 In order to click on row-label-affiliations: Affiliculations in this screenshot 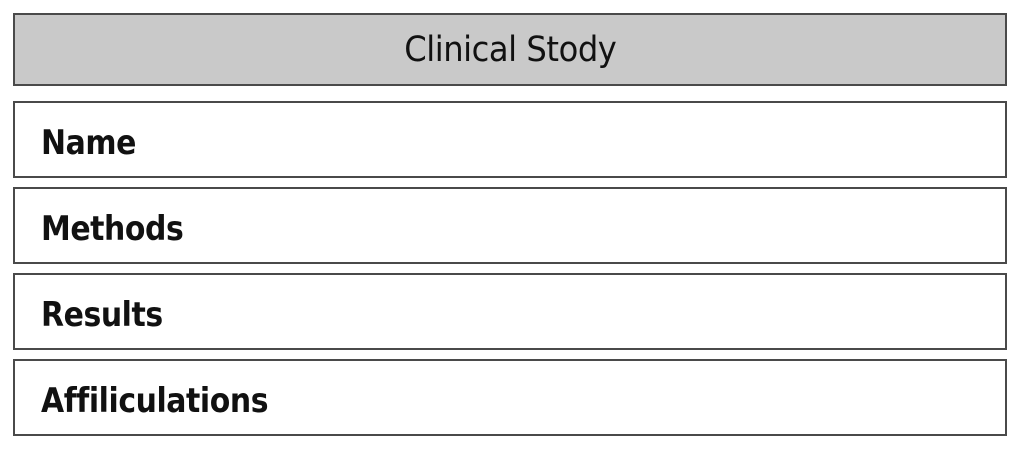, I will do `click(155, 400)`.